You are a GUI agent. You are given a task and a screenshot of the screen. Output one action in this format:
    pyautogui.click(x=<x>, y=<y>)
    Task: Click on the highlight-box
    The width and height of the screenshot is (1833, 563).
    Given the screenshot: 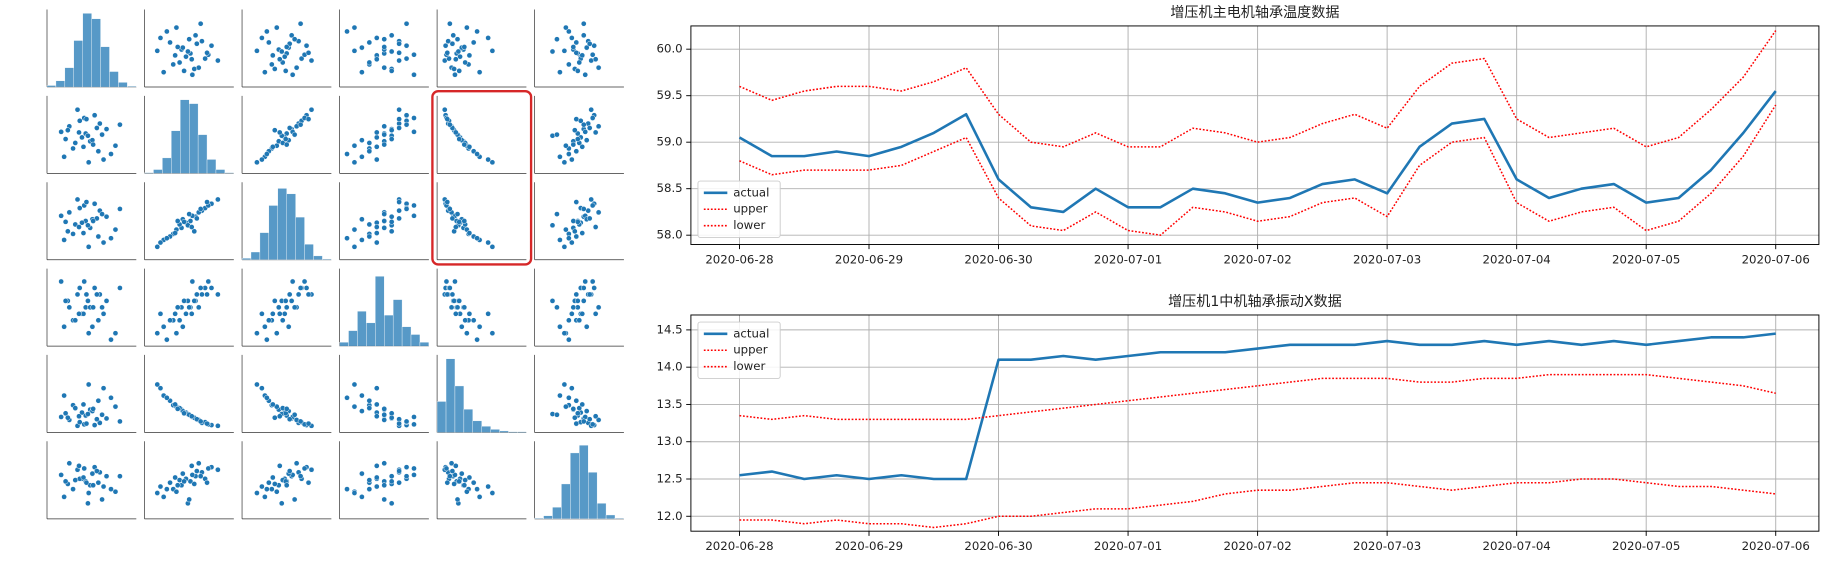 What is the action you would take?
    pyautogui.click(x=482, y=177)
    